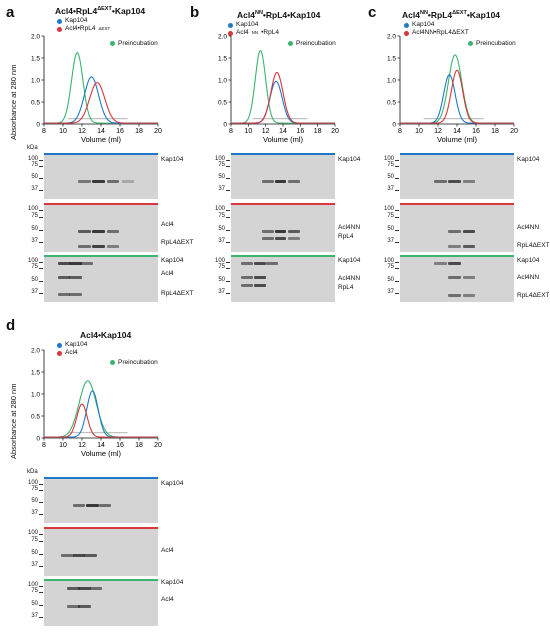  Describe the element at coordinates (44, 445) in the screenshot. I see `x-tick-label: 8` at that location.